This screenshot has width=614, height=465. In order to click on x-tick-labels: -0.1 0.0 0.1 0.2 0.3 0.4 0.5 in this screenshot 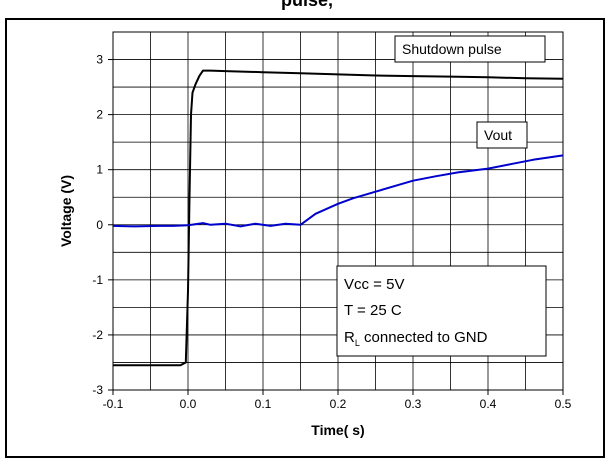, I will do `click(337, 404)`.